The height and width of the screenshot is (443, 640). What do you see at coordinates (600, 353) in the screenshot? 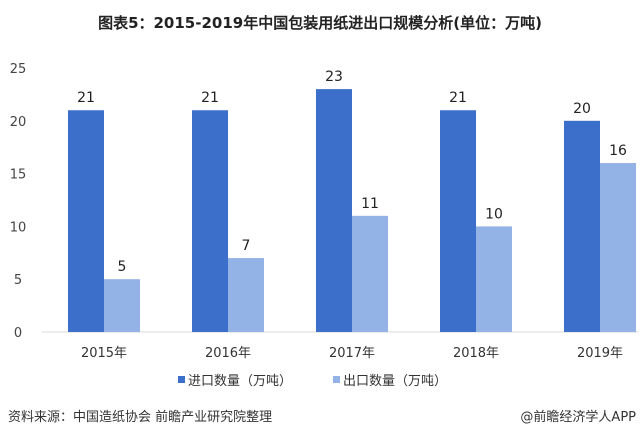
I see `x-tick-label: 2019年` at bounding box center [600, 353].